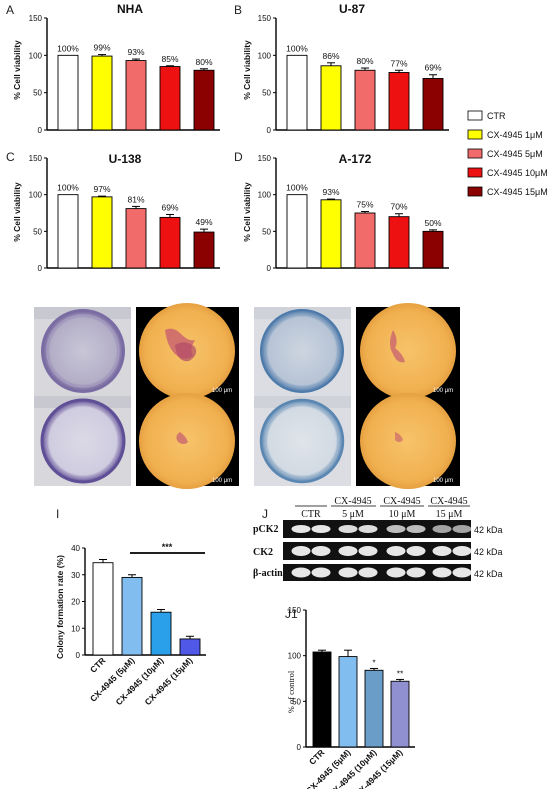 The image size is (550, 789). What do you see at coordinates (238, 157) in the screenshot?
I see `panel-label-d: D` at bounding box center [238, 157].